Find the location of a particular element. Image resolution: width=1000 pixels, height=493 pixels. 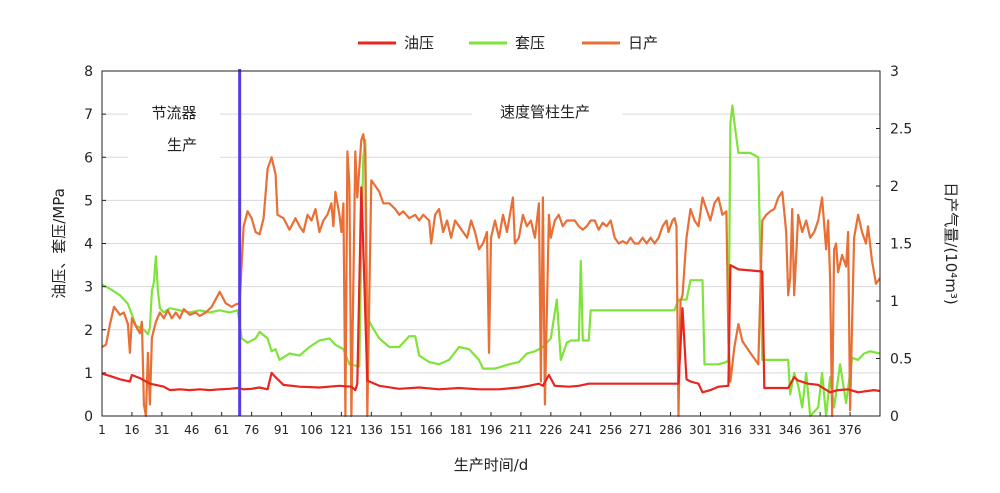

y-right-tick-label: 0 is located at coordinates (894, 417).